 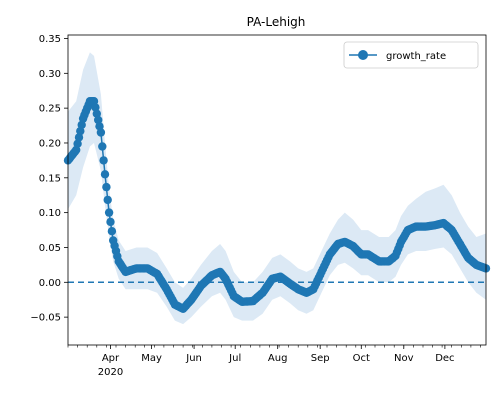 What do you see at coordinates (416, 56) in the screenshot?
I see `legend-label-growth-rate: growth_rate` at bounding box center [416, 56].